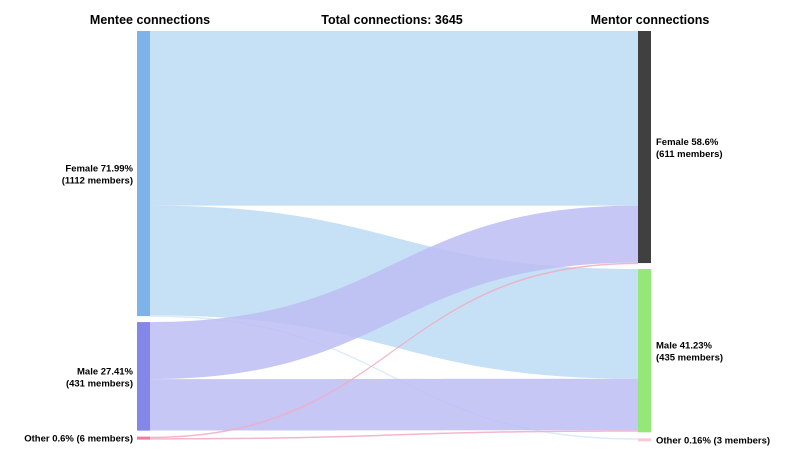 The height and width of the screenshot is (456, 792). Describe the element at coordinates (392, 20) in the screenshot. I see `chart-title: Total connections: 3645` at that location.